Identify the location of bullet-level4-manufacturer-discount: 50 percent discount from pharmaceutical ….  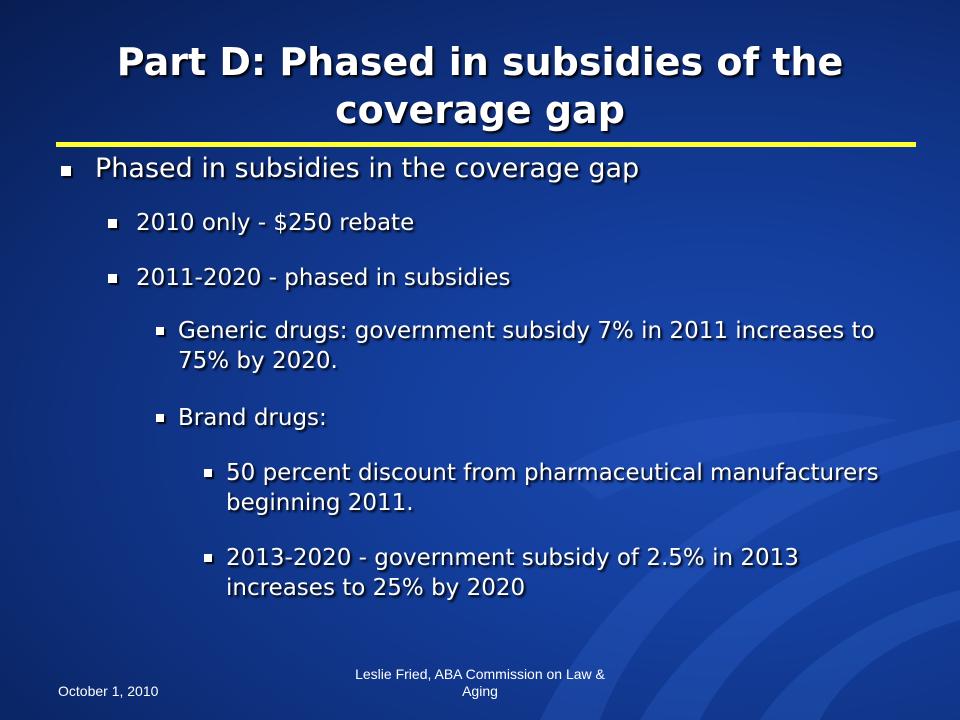
(555, 488).